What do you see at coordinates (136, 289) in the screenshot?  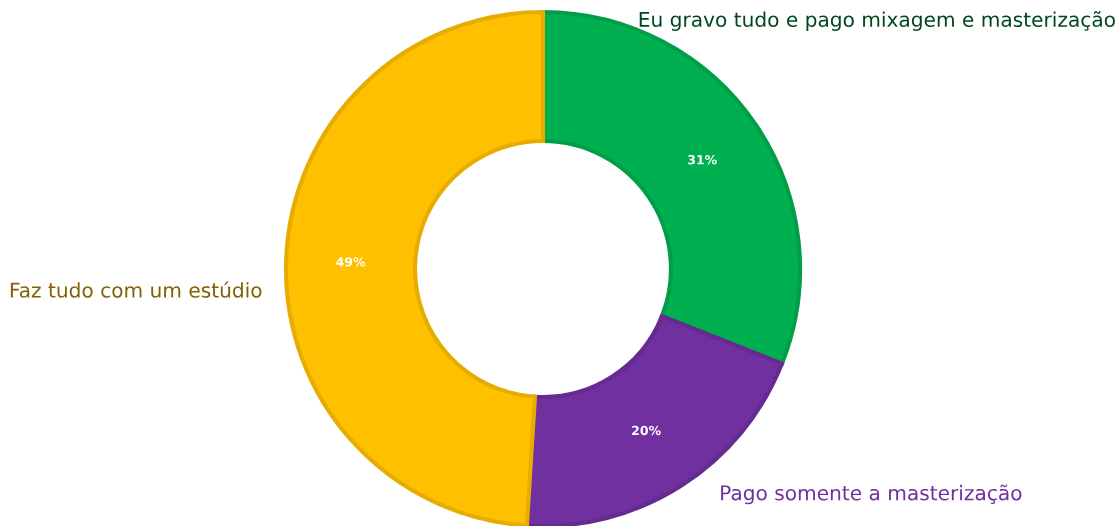 I see `slice-label: Faz tudo com um estúdio` at bounding box center [136, 289].